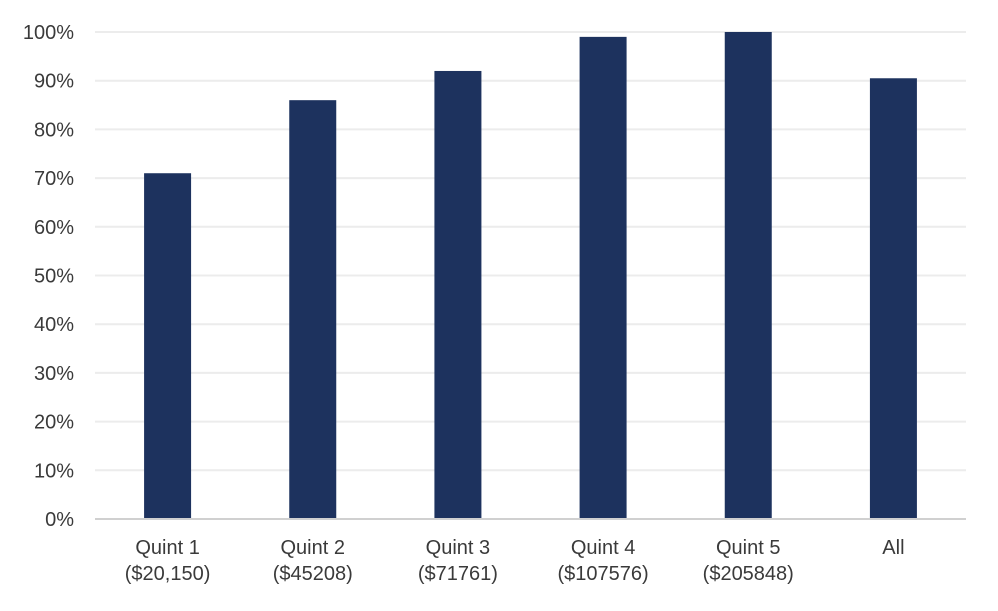 This screenshot has height=611, width=998. Describe the element at coordinates (54, 471) in the screenshot. I see `y-tick-label: 10%` at that location.